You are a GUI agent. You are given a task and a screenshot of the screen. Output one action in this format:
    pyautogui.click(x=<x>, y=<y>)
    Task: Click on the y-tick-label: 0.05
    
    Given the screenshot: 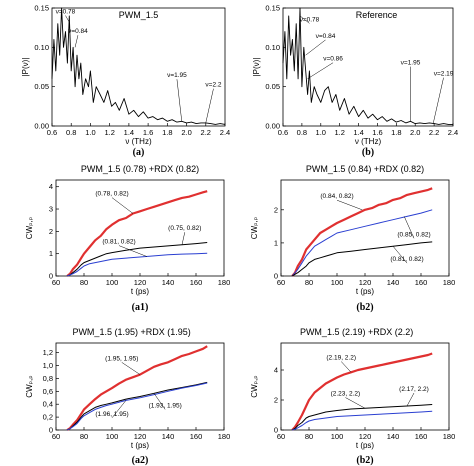 What is the action you would take?
    pyautogui.click(x=41, y=86)
    